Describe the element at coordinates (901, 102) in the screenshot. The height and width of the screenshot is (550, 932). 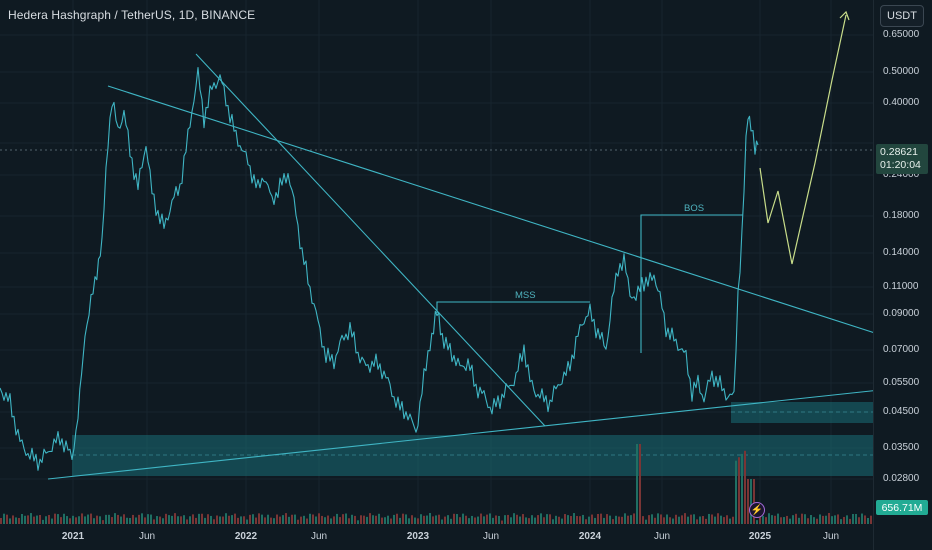
I see `price-tick-label: 0.40000` at that location.